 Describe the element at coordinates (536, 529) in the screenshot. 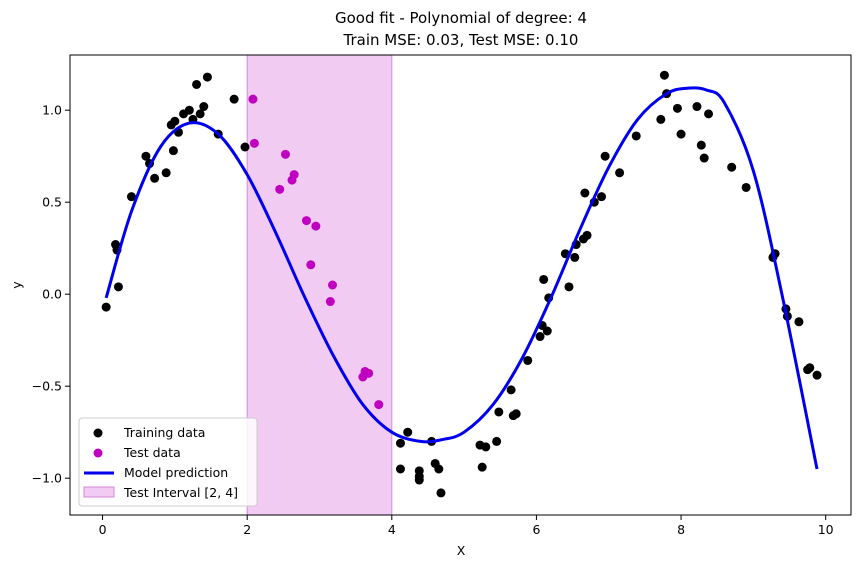

I see `x-tick-label: 6` at that location.